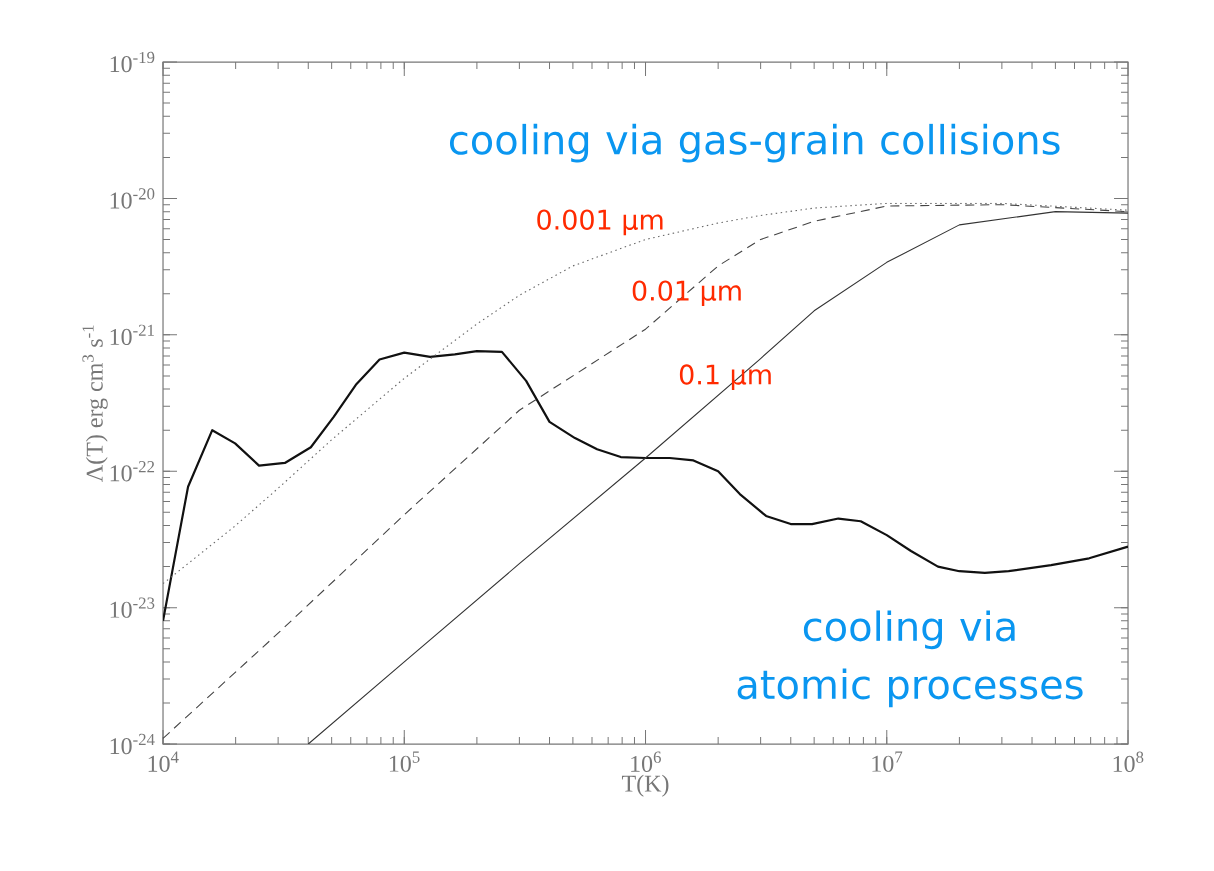 Image resolution: width=1214 pixels, height=871 pixels. I want to click on y-tick-label: 10$^{-20}$, so click(132, 198).